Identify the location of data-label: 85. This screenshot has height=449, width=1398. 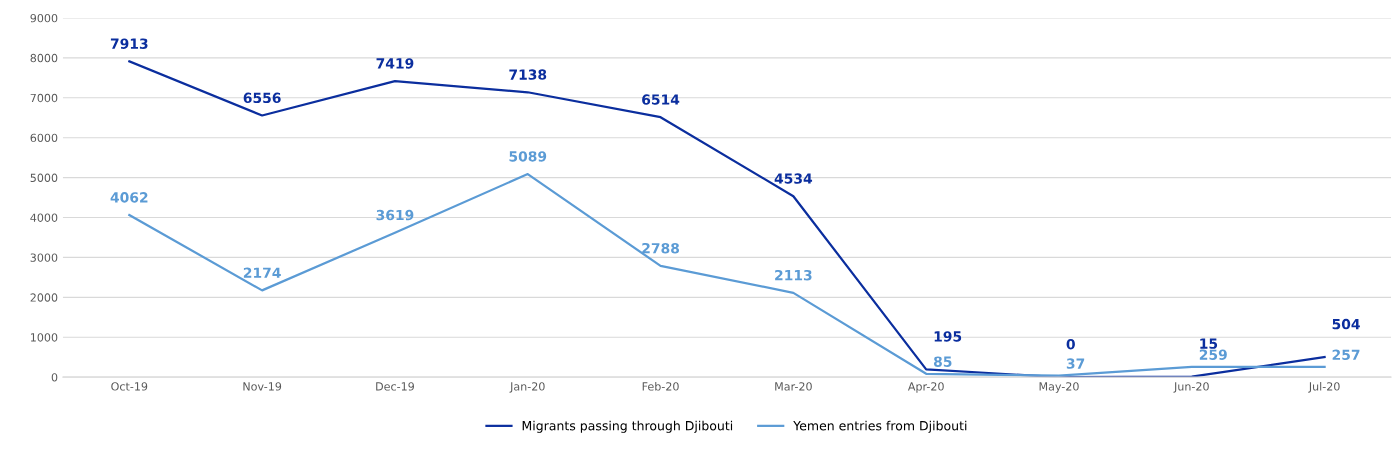
(942, 361).